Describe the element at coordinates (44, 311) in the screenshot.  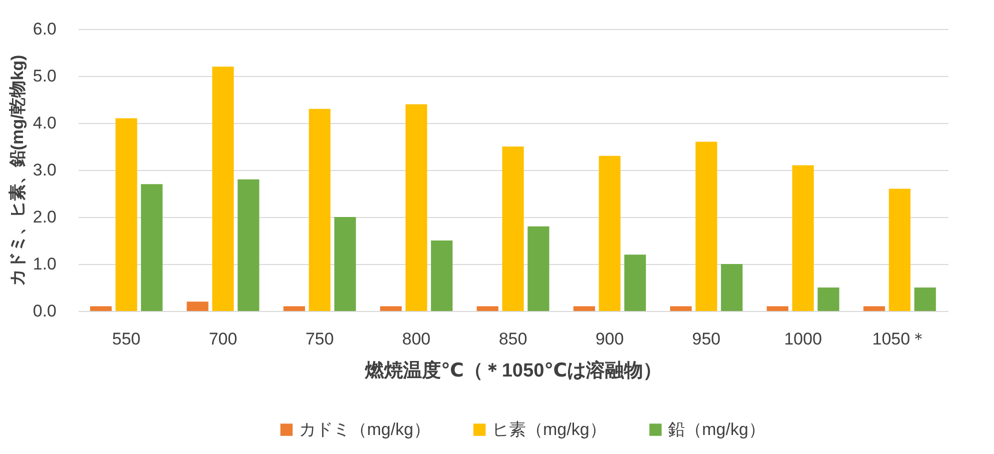
I see `y-tick-label: 0.0` at that location.